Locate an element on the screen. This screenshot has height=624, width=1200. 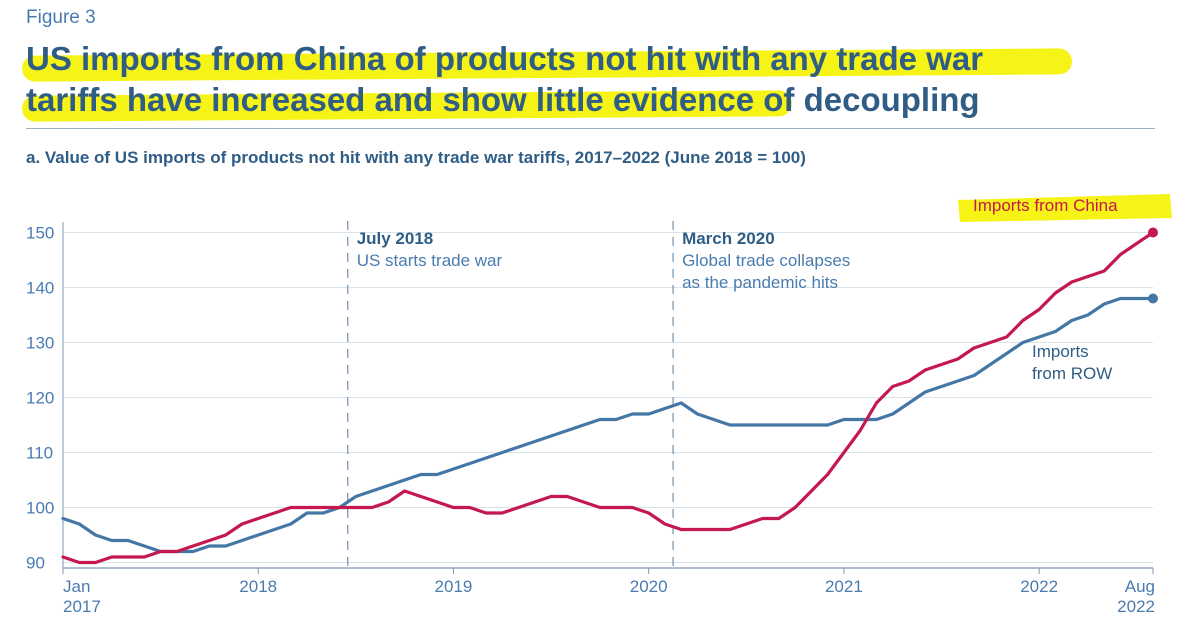
y-tick-label: 150 is located at coordinates (40, 233).